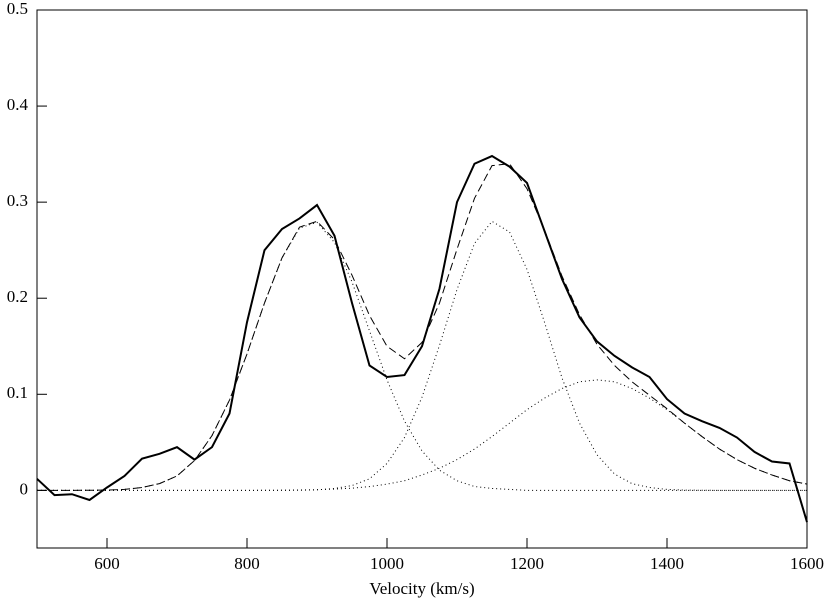 This screenshot has height=601, width=830. What do you see at coordinates (807, 563) in the screenshot?
I see `x-tick-label: 1600` at bounding box center [807, 563].